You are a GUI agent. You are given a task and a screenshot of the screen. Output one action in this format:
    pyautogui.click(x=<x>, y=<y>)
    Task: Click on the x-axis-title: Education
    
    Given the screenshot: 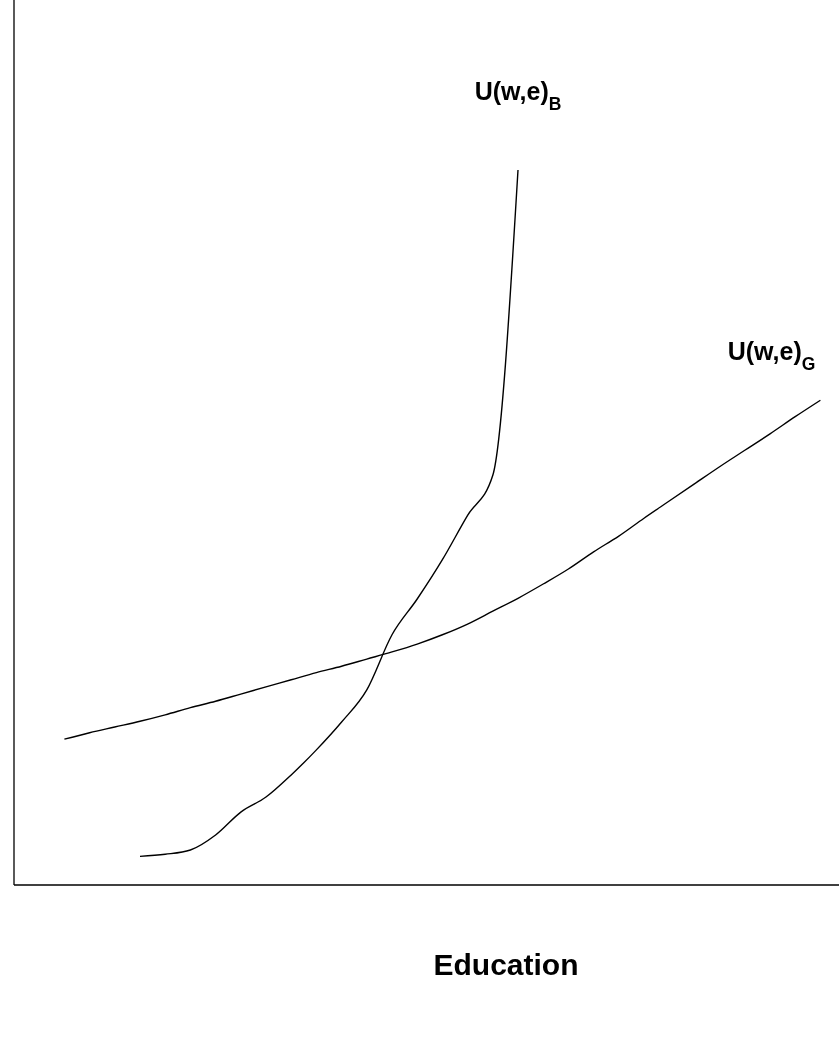 What is the action you would take?
    pyautogui.click(x=506, y=964)
    